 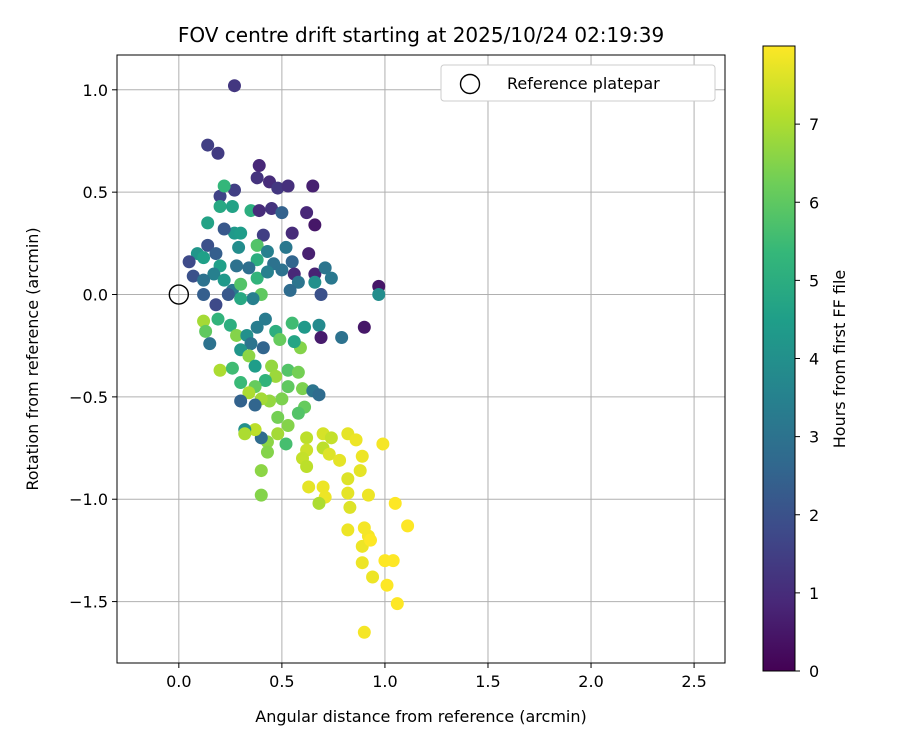 What do you see at coordinates (88, 499) in the screenshot?
I see `y-tick-label: −1.0` at bounding box center [88, 499].